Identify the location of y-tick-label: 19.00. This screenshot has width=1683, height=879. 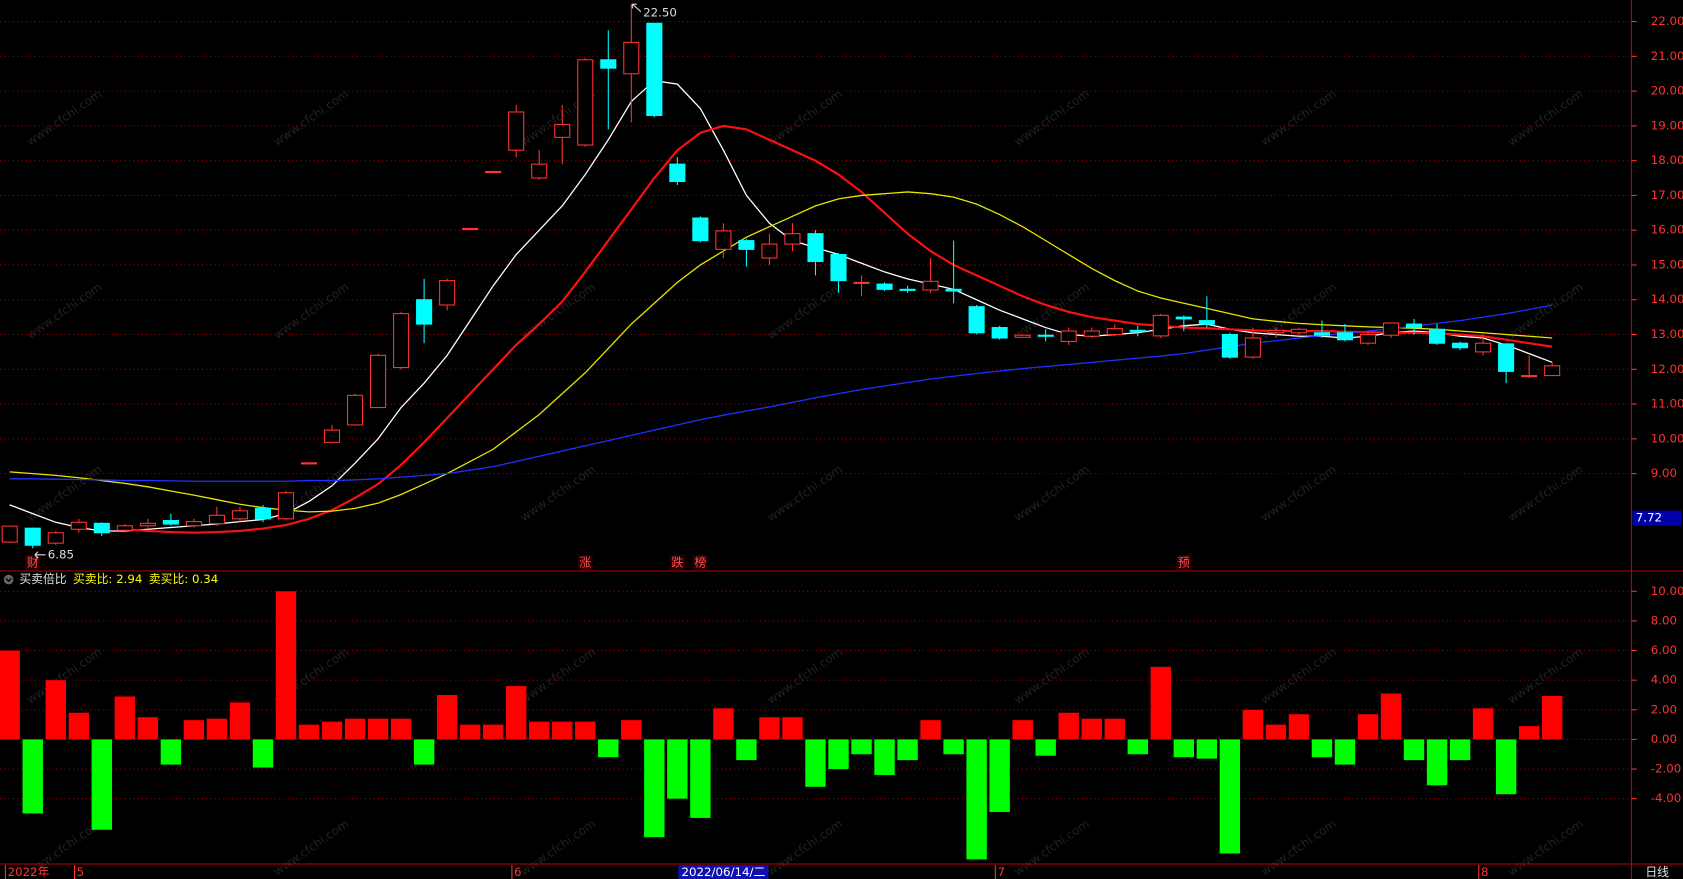
(1667, 125).